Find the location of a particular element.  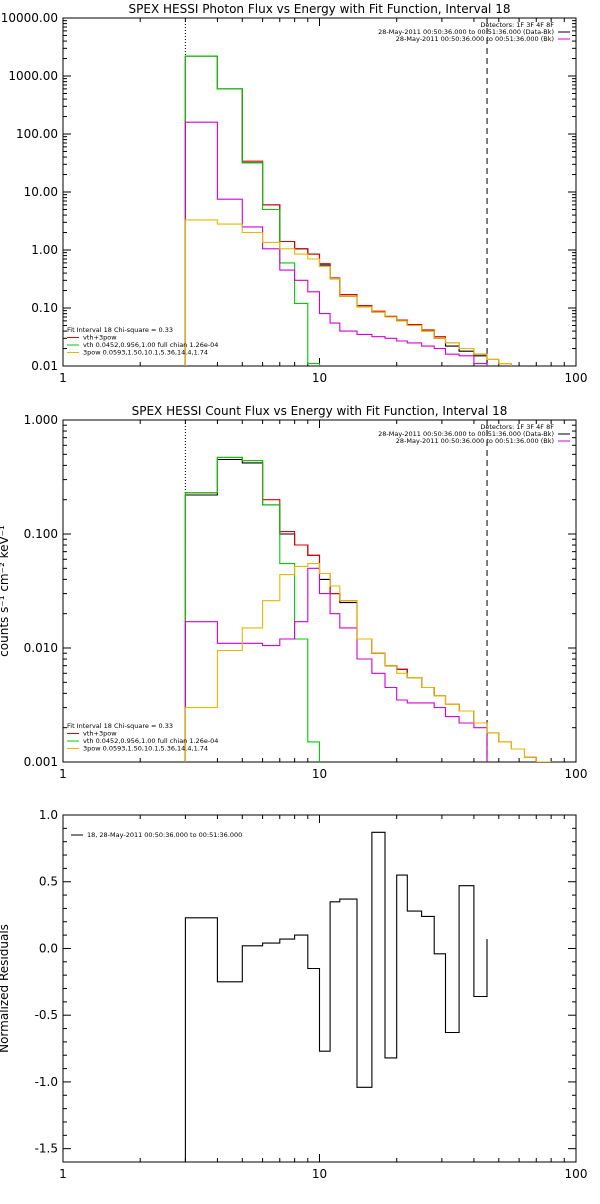

y-tick-label: 0.10 is located at coordinates (44, 308).